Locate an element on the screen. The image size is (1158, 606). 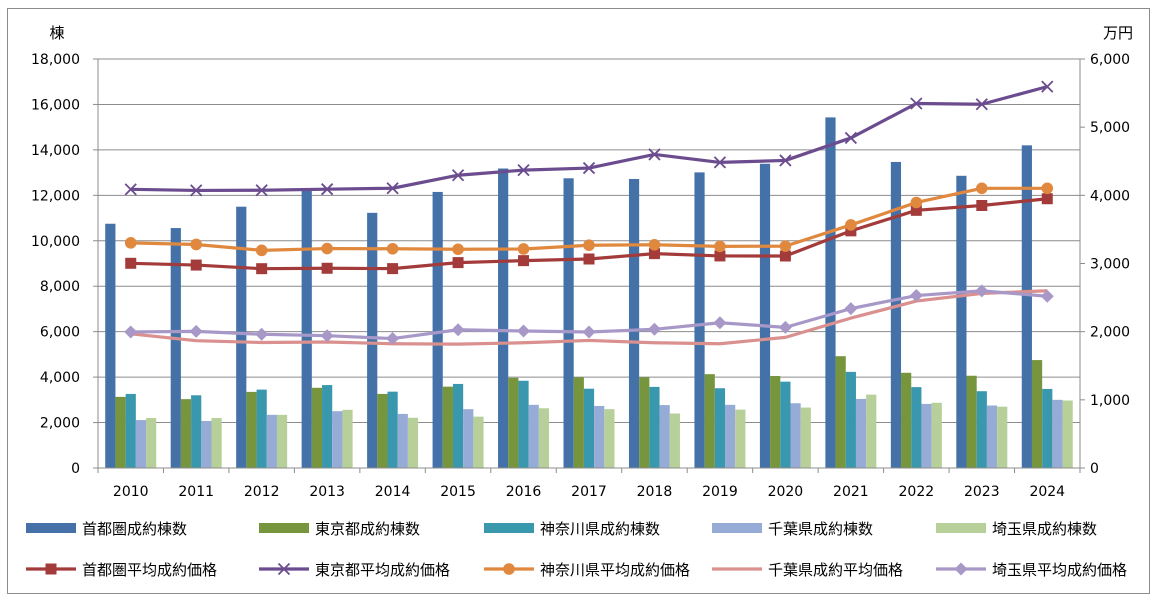
x-tick-label: 2012 is located at coordinates (262, 492).